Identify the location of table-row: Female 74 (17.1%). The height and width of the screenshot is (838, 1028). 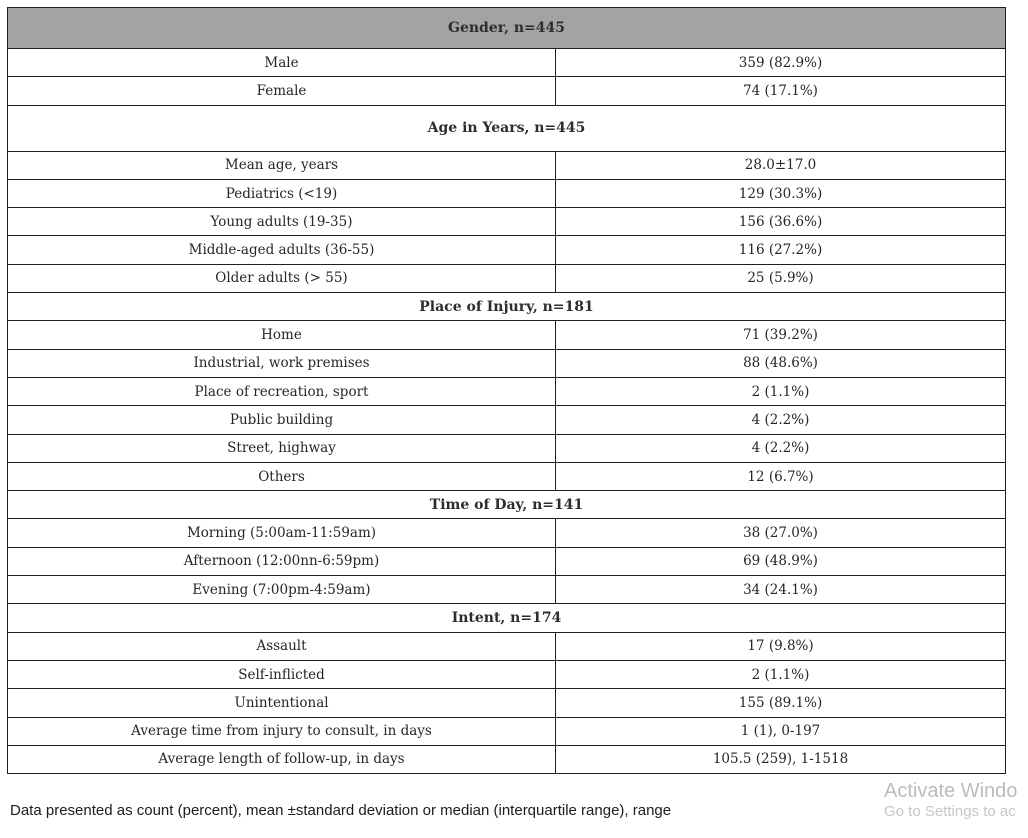
(507, 91).